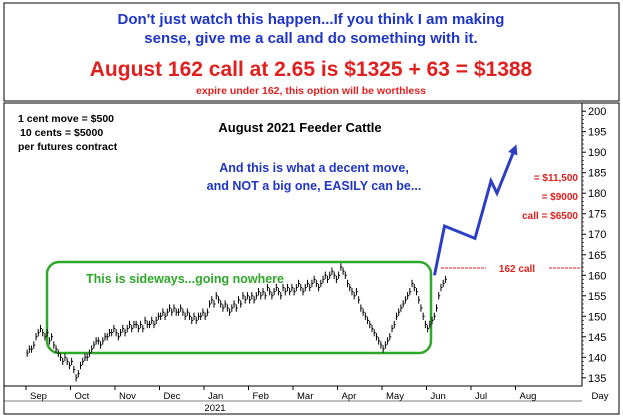  I want to click on x-tick-label: Aug, so click(528, 396).